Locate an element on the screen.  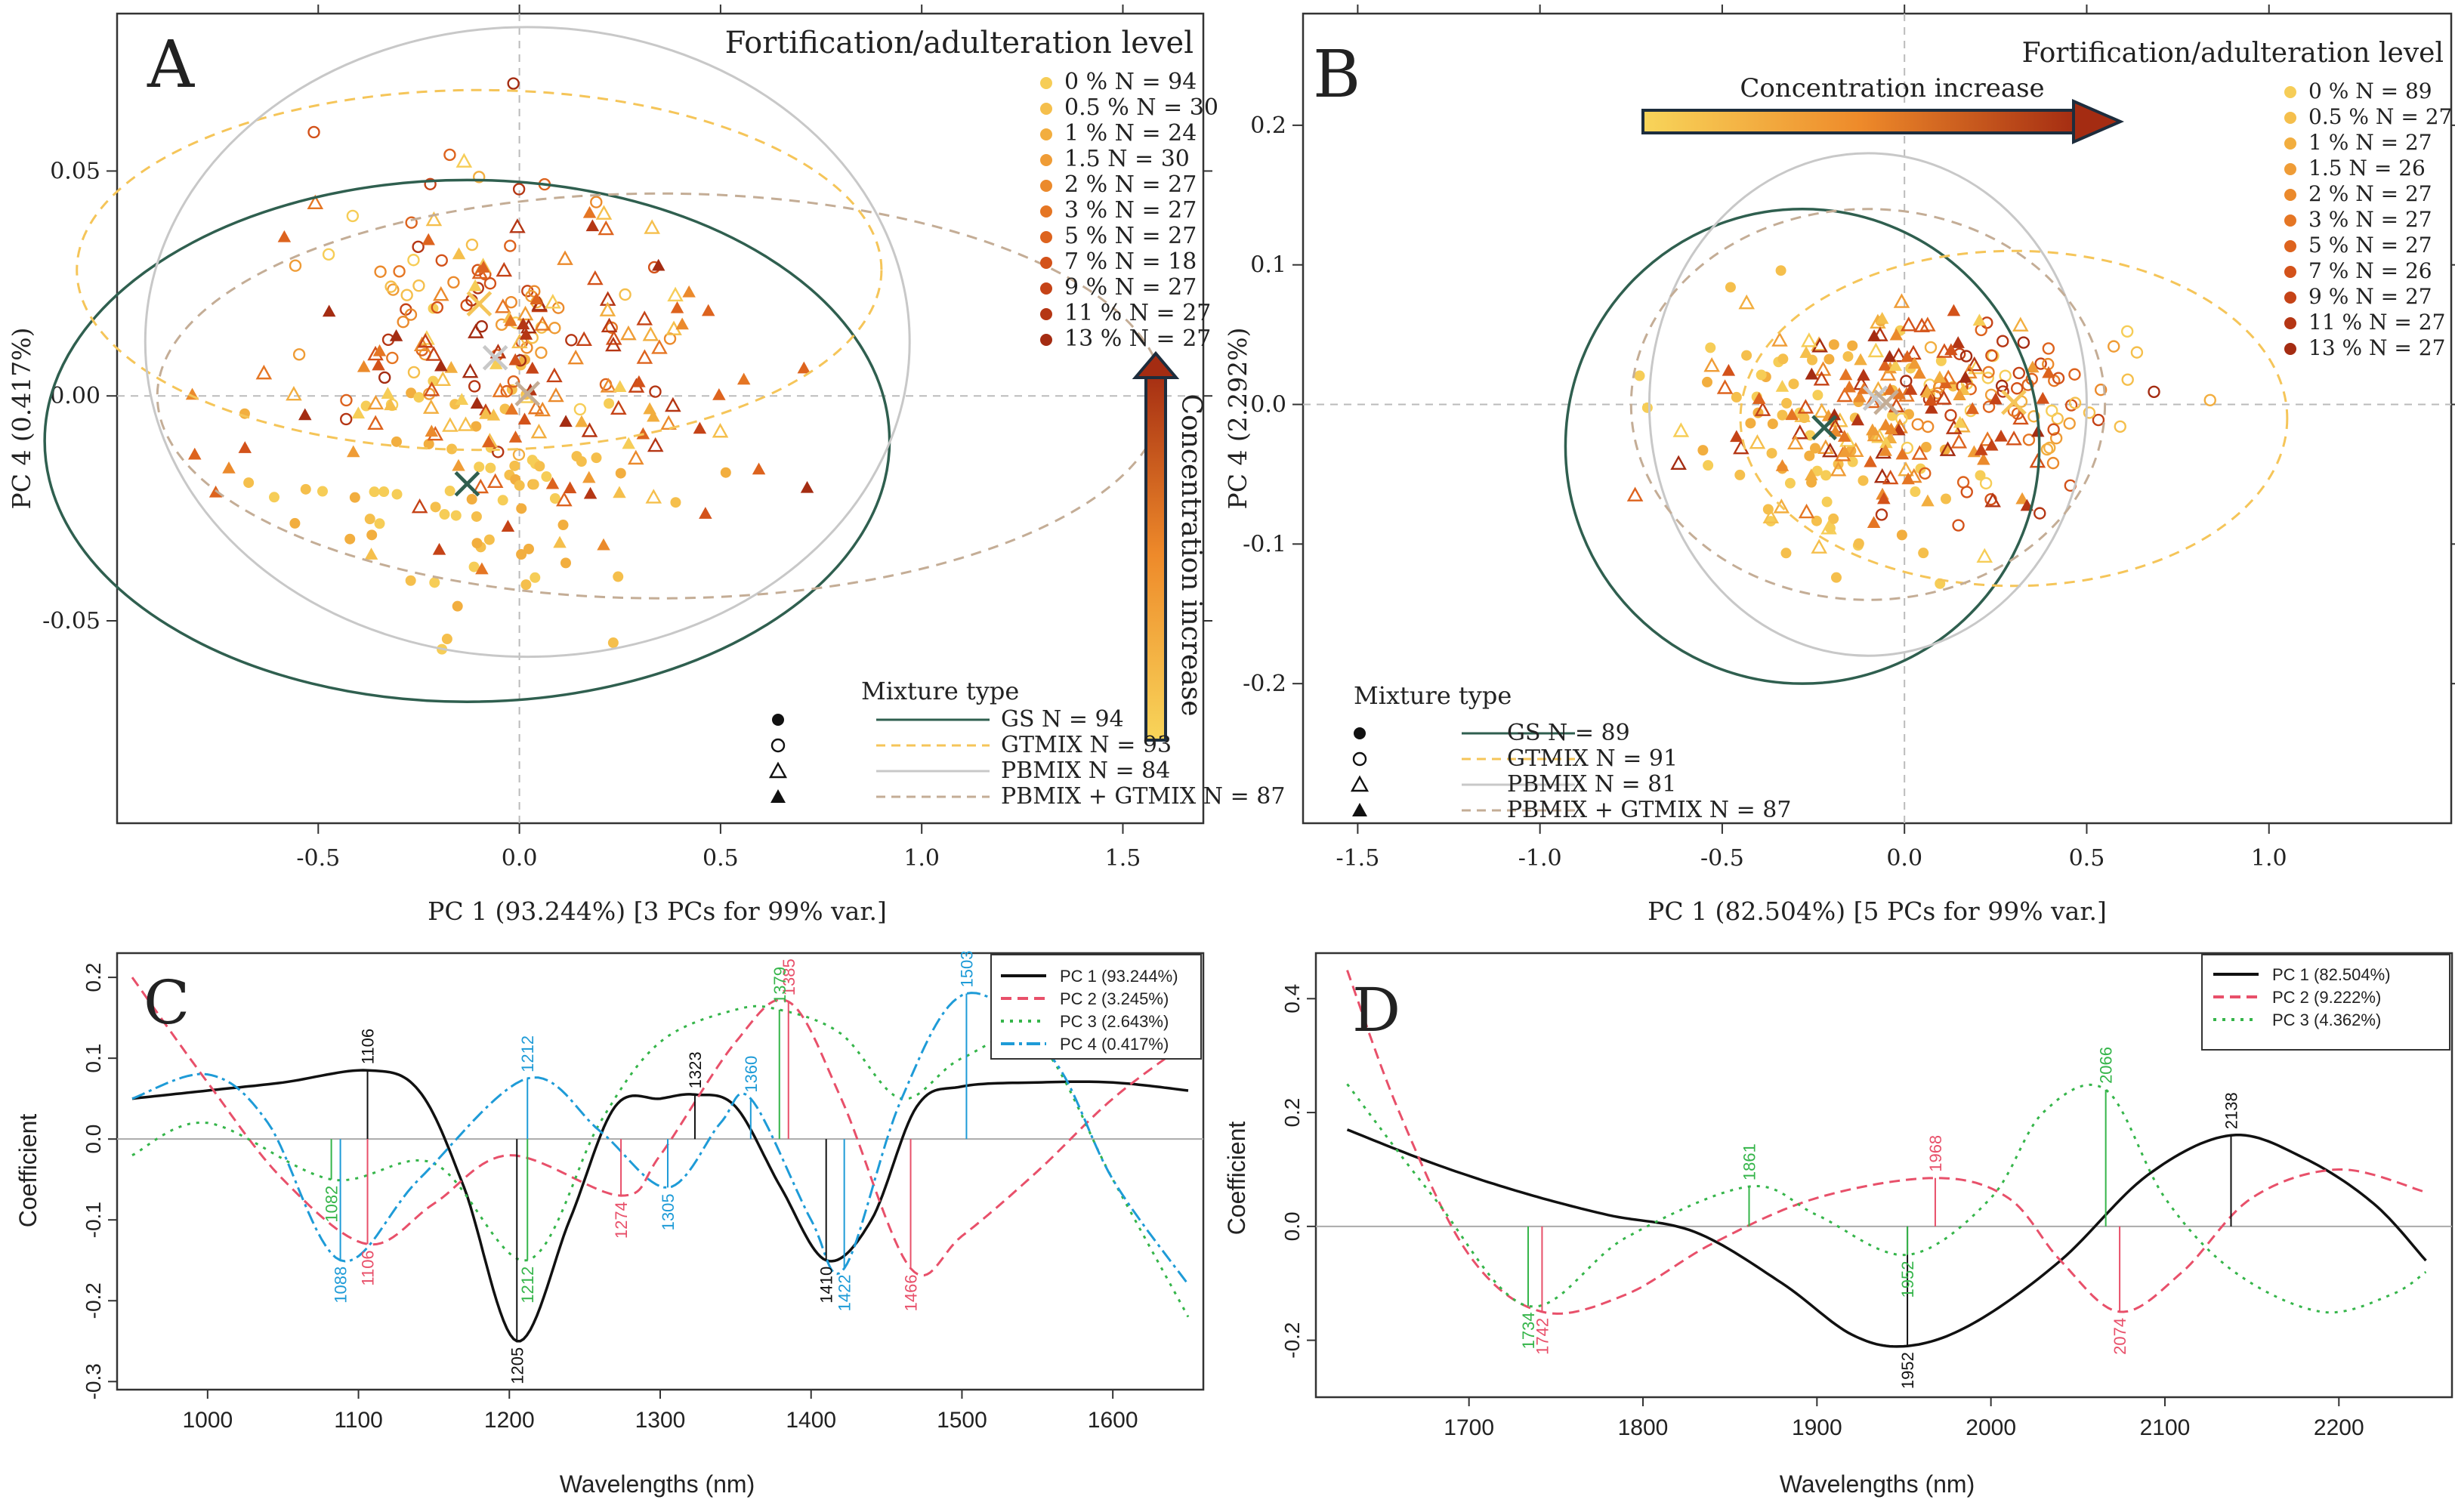
A-level-label: 1 % N = 24 is located at coordinates (1130, 133).